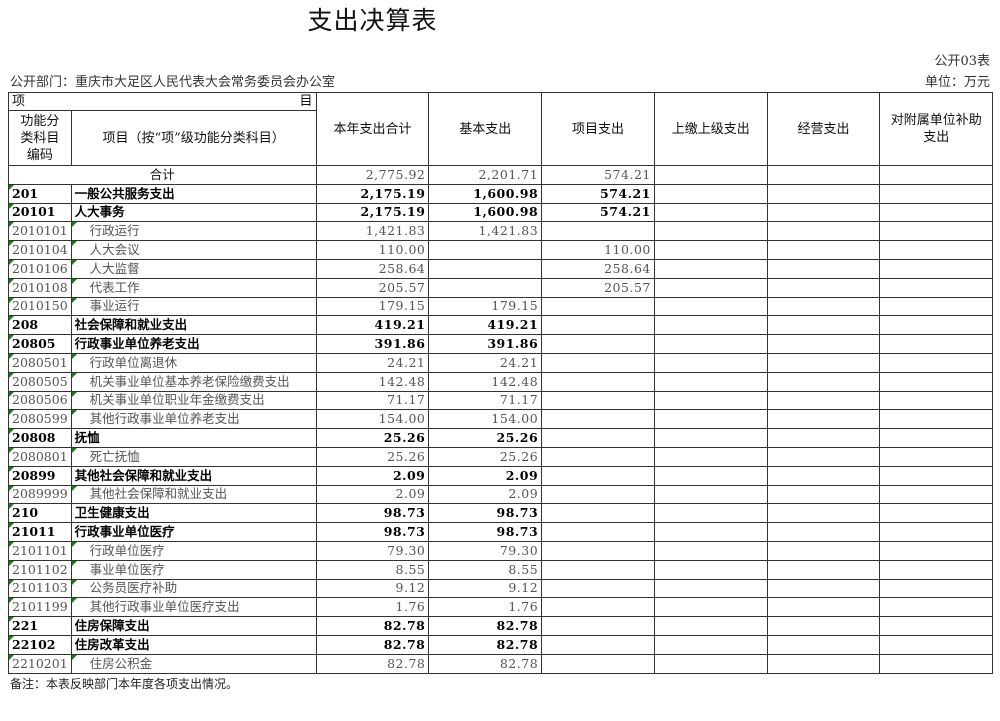 This screenshot has width=1000, height=721. Describe the element at coordinates (372, 381) in the screenshot. I see `total-cell: 142.48` at that location.